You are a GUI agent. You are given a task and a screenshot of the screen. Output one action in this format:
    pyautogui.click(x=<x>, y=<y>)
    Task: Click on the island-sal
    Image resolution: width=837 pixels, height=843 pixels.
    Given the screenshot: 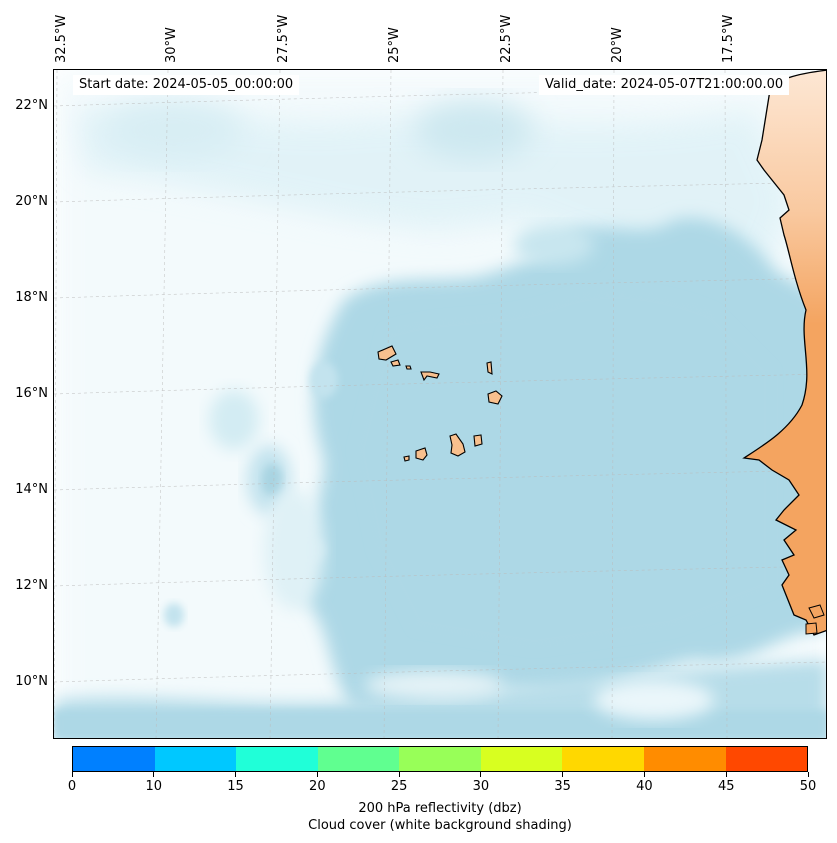 What is the action you would take?
    pyautogui.click(x=489, y=368)
    